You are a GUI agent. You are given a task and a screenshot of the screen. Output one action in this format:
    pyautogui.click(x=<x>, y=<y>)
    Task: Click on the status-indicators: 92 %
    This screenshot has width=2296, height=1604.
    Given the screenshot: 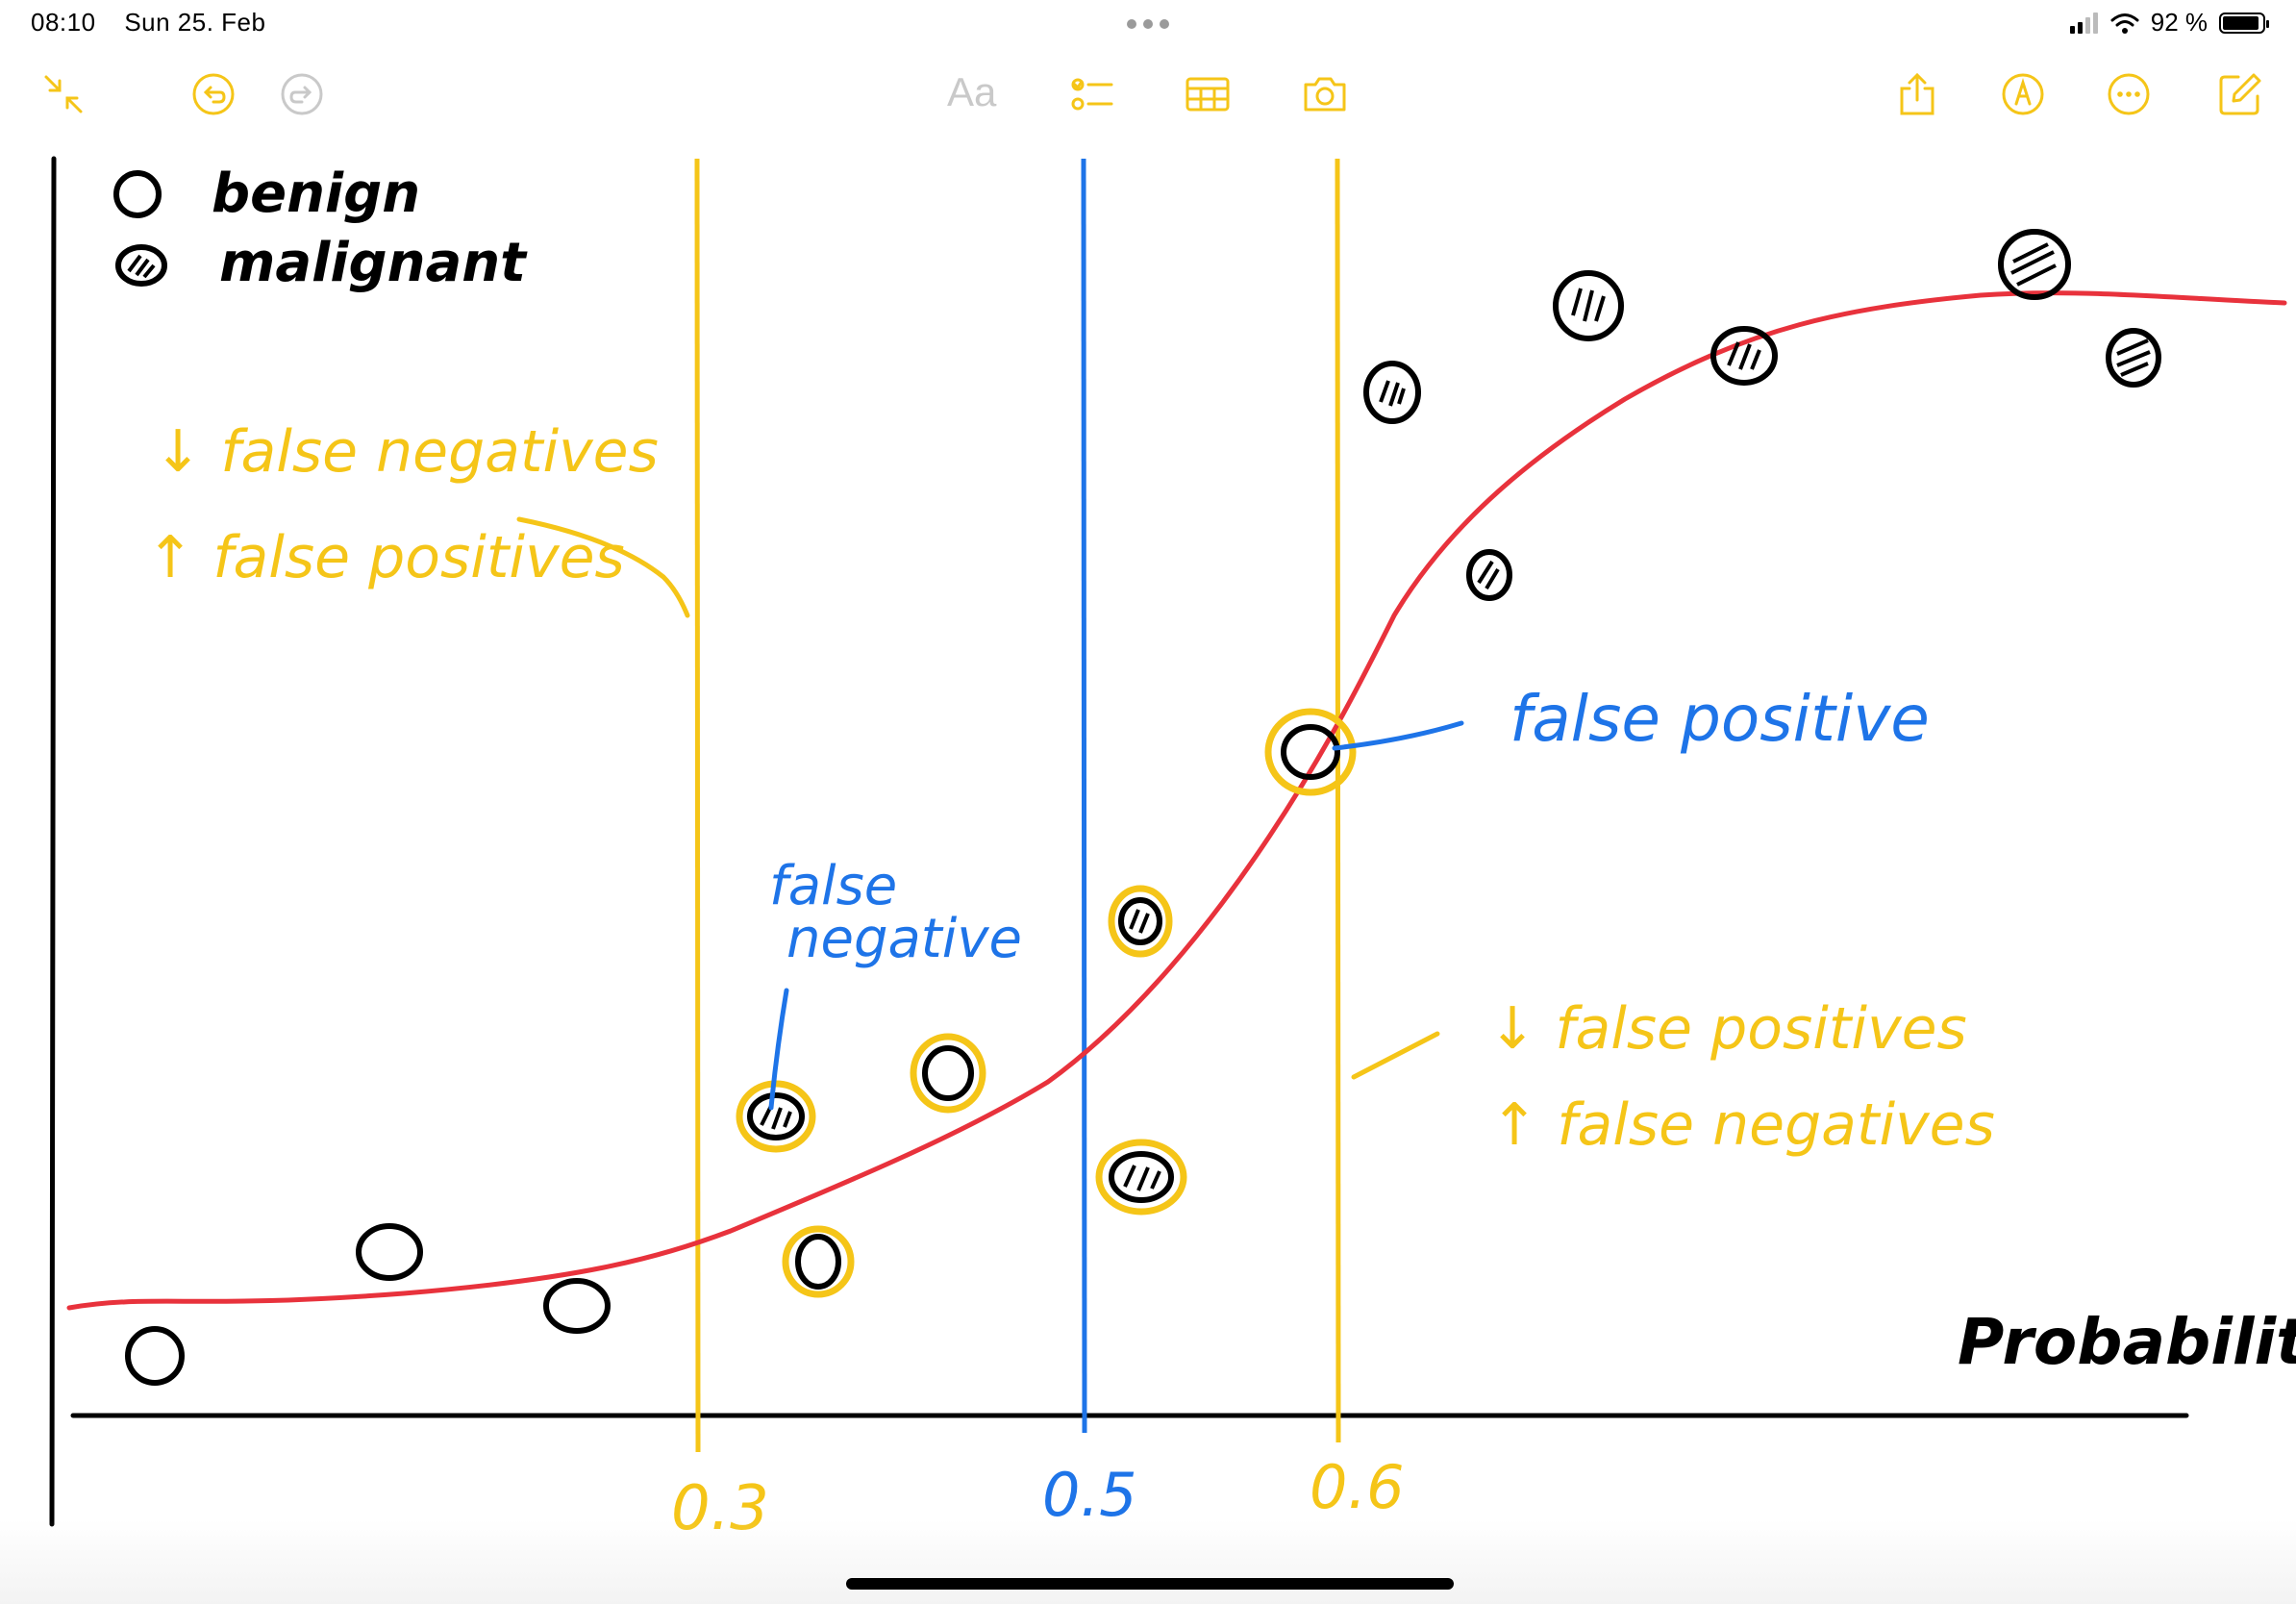 What is the action you would take?
    pyautogui.click(x=2169, y=23)
    